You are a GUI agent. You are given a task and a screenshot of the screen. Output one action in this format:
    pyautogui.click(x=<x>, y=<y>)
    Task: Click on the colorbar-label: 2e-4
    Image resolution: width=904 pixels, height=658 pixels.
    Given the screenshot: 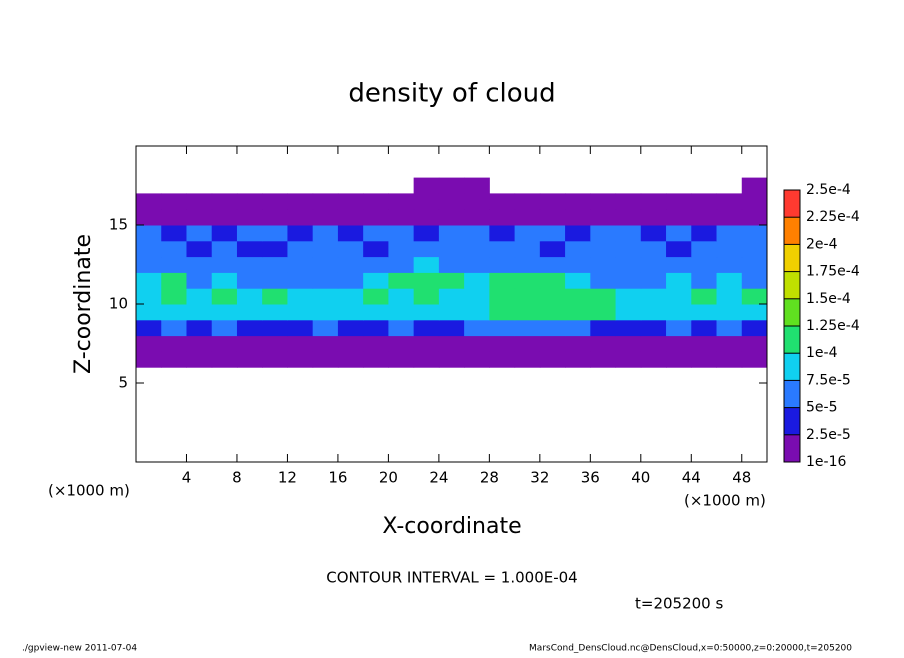 What is the action you would take?
    pyautogui.click(x=822, y=244)
    